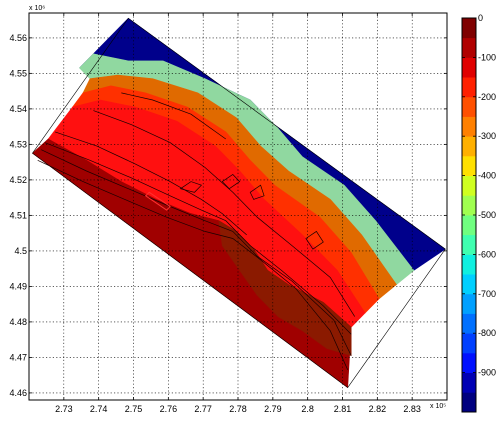 This screenshot has height=435, width=500. I want to click on colorbar-ticks: 0 -100 -200 -300 -400 -500 -600 -700 -800 -900, so click(479, 195).